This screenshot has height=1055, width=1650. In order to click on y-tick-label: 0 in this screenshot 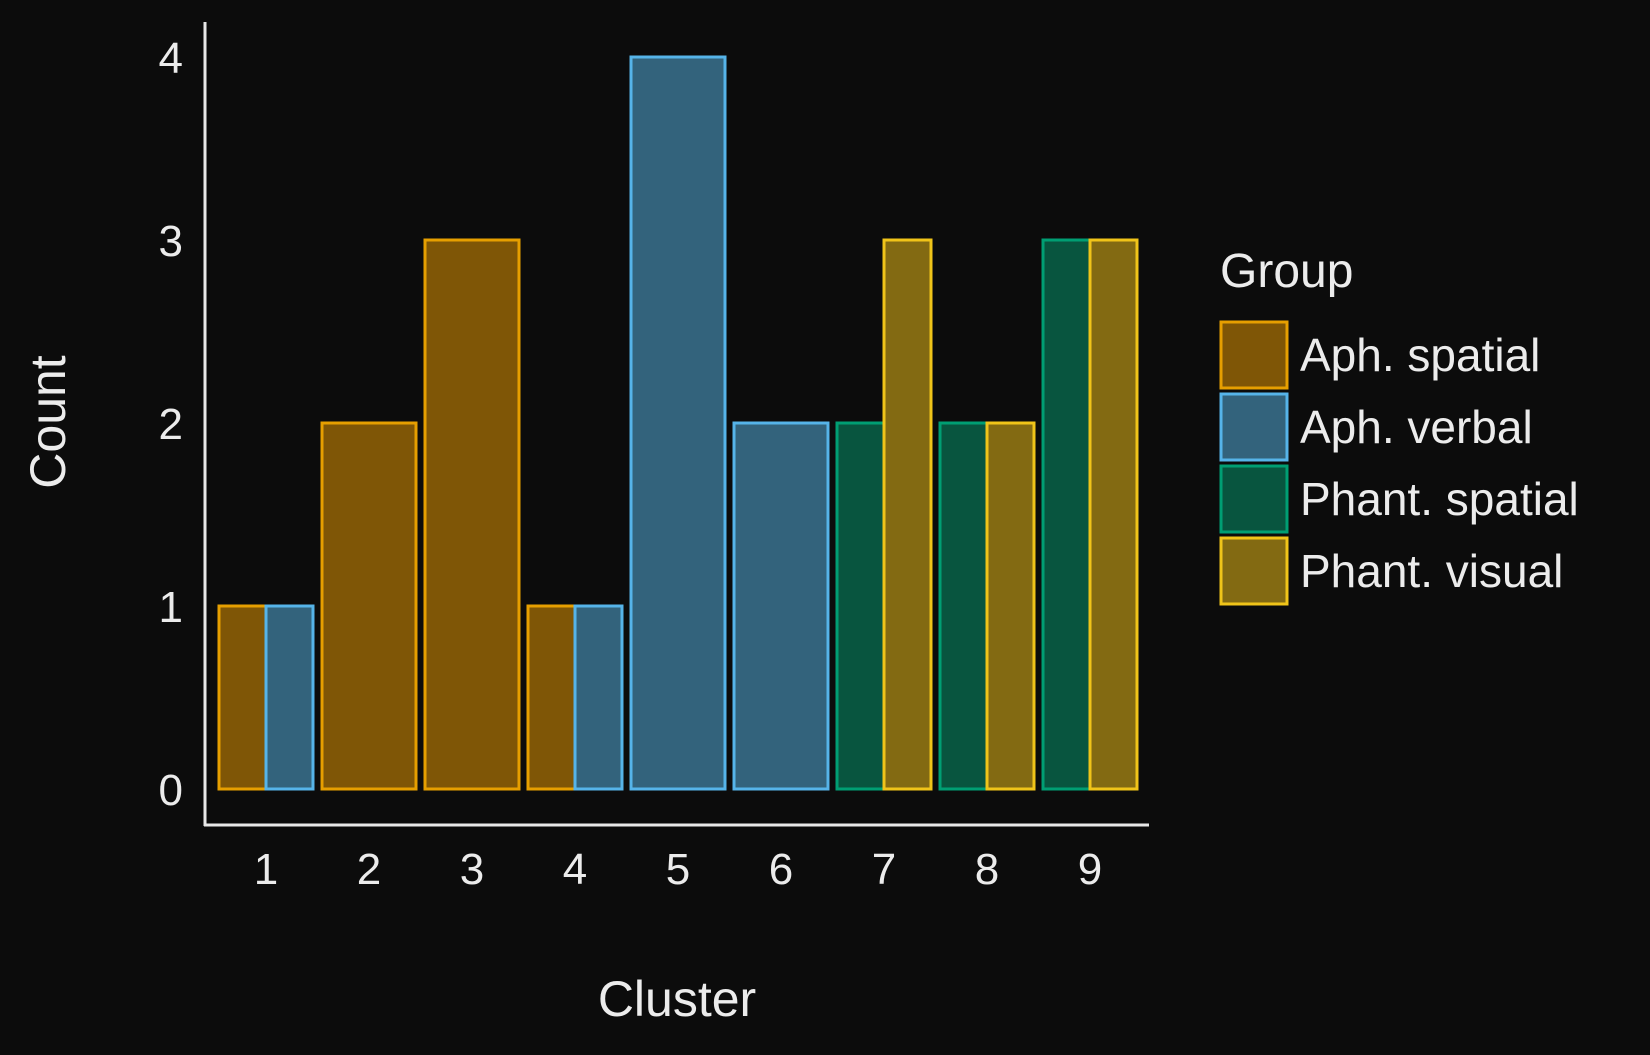, I will do `click(171, 790)`.